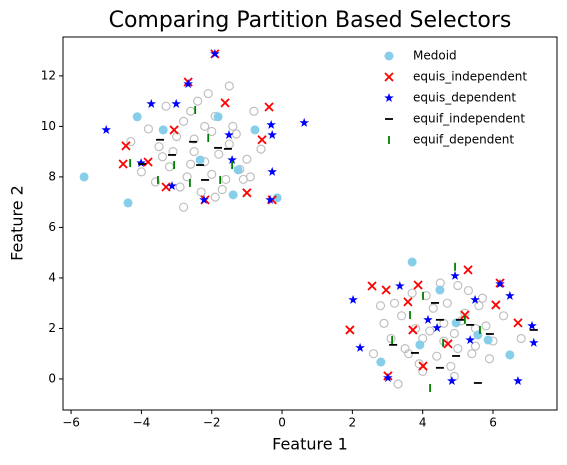 This screenshot has width=567, height=465. I want to click on y-tick-label: 4, so click(52, 277).